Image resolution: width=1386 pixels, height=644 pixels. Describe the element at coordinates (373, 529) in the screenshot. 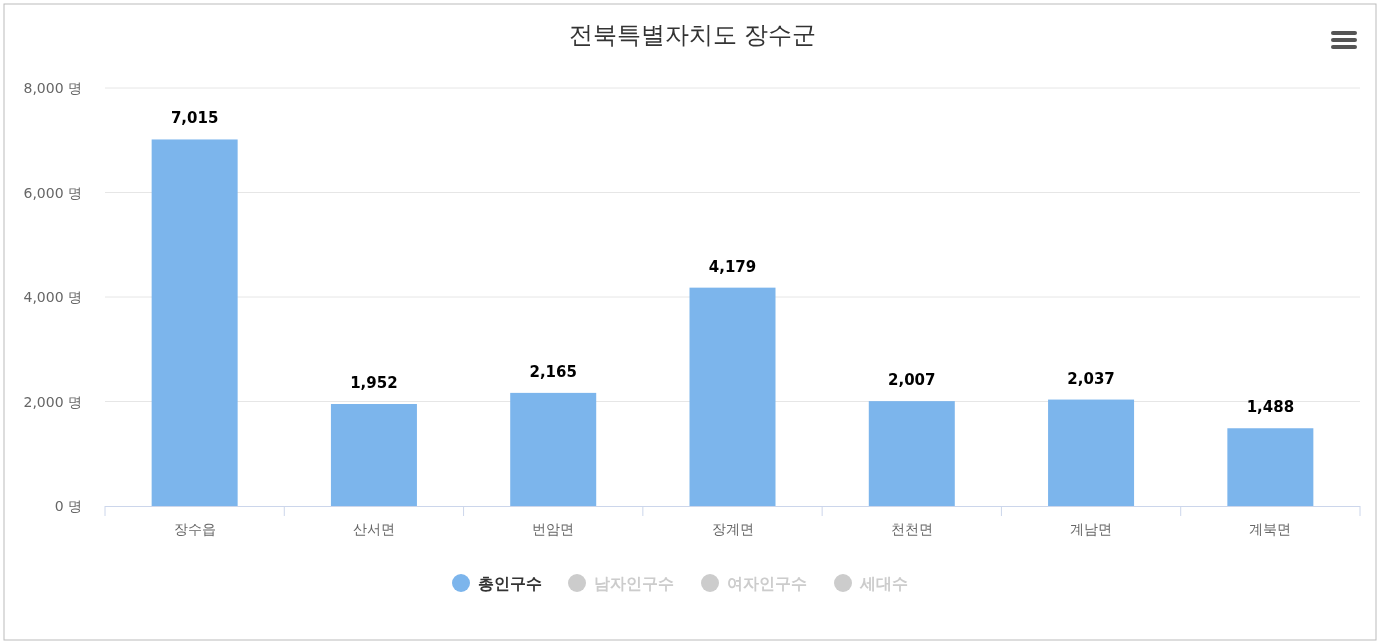

I see `x-tick-label: 산서면` at that location.